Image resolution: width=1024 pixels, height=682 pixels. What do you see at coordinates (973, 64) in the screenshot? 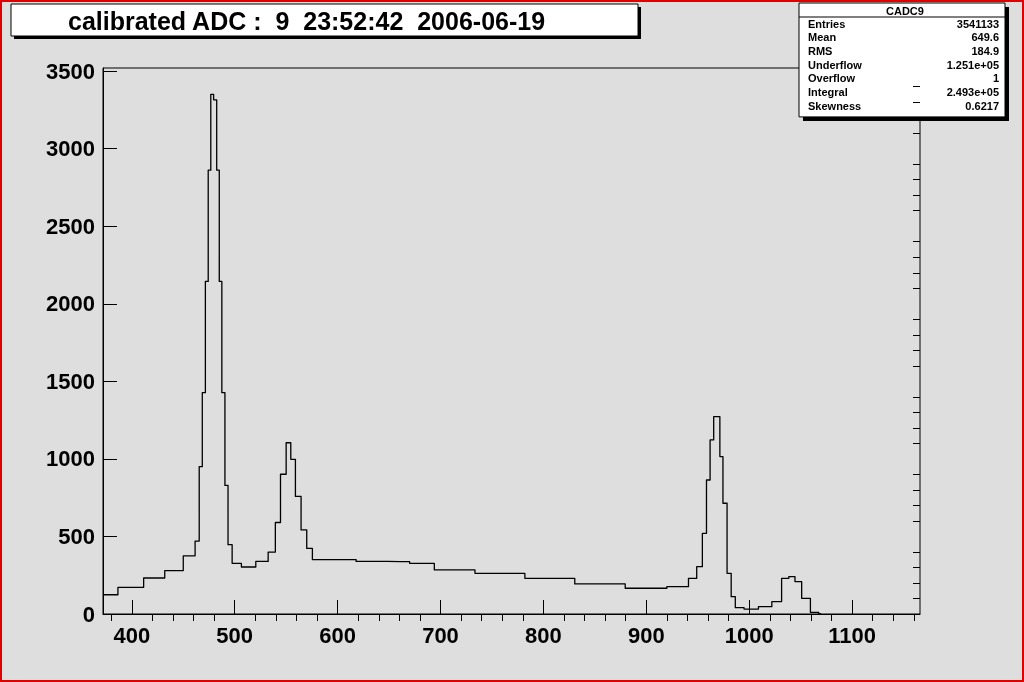
I see `text: 1.251e+05` at bounding box center [973, 64].